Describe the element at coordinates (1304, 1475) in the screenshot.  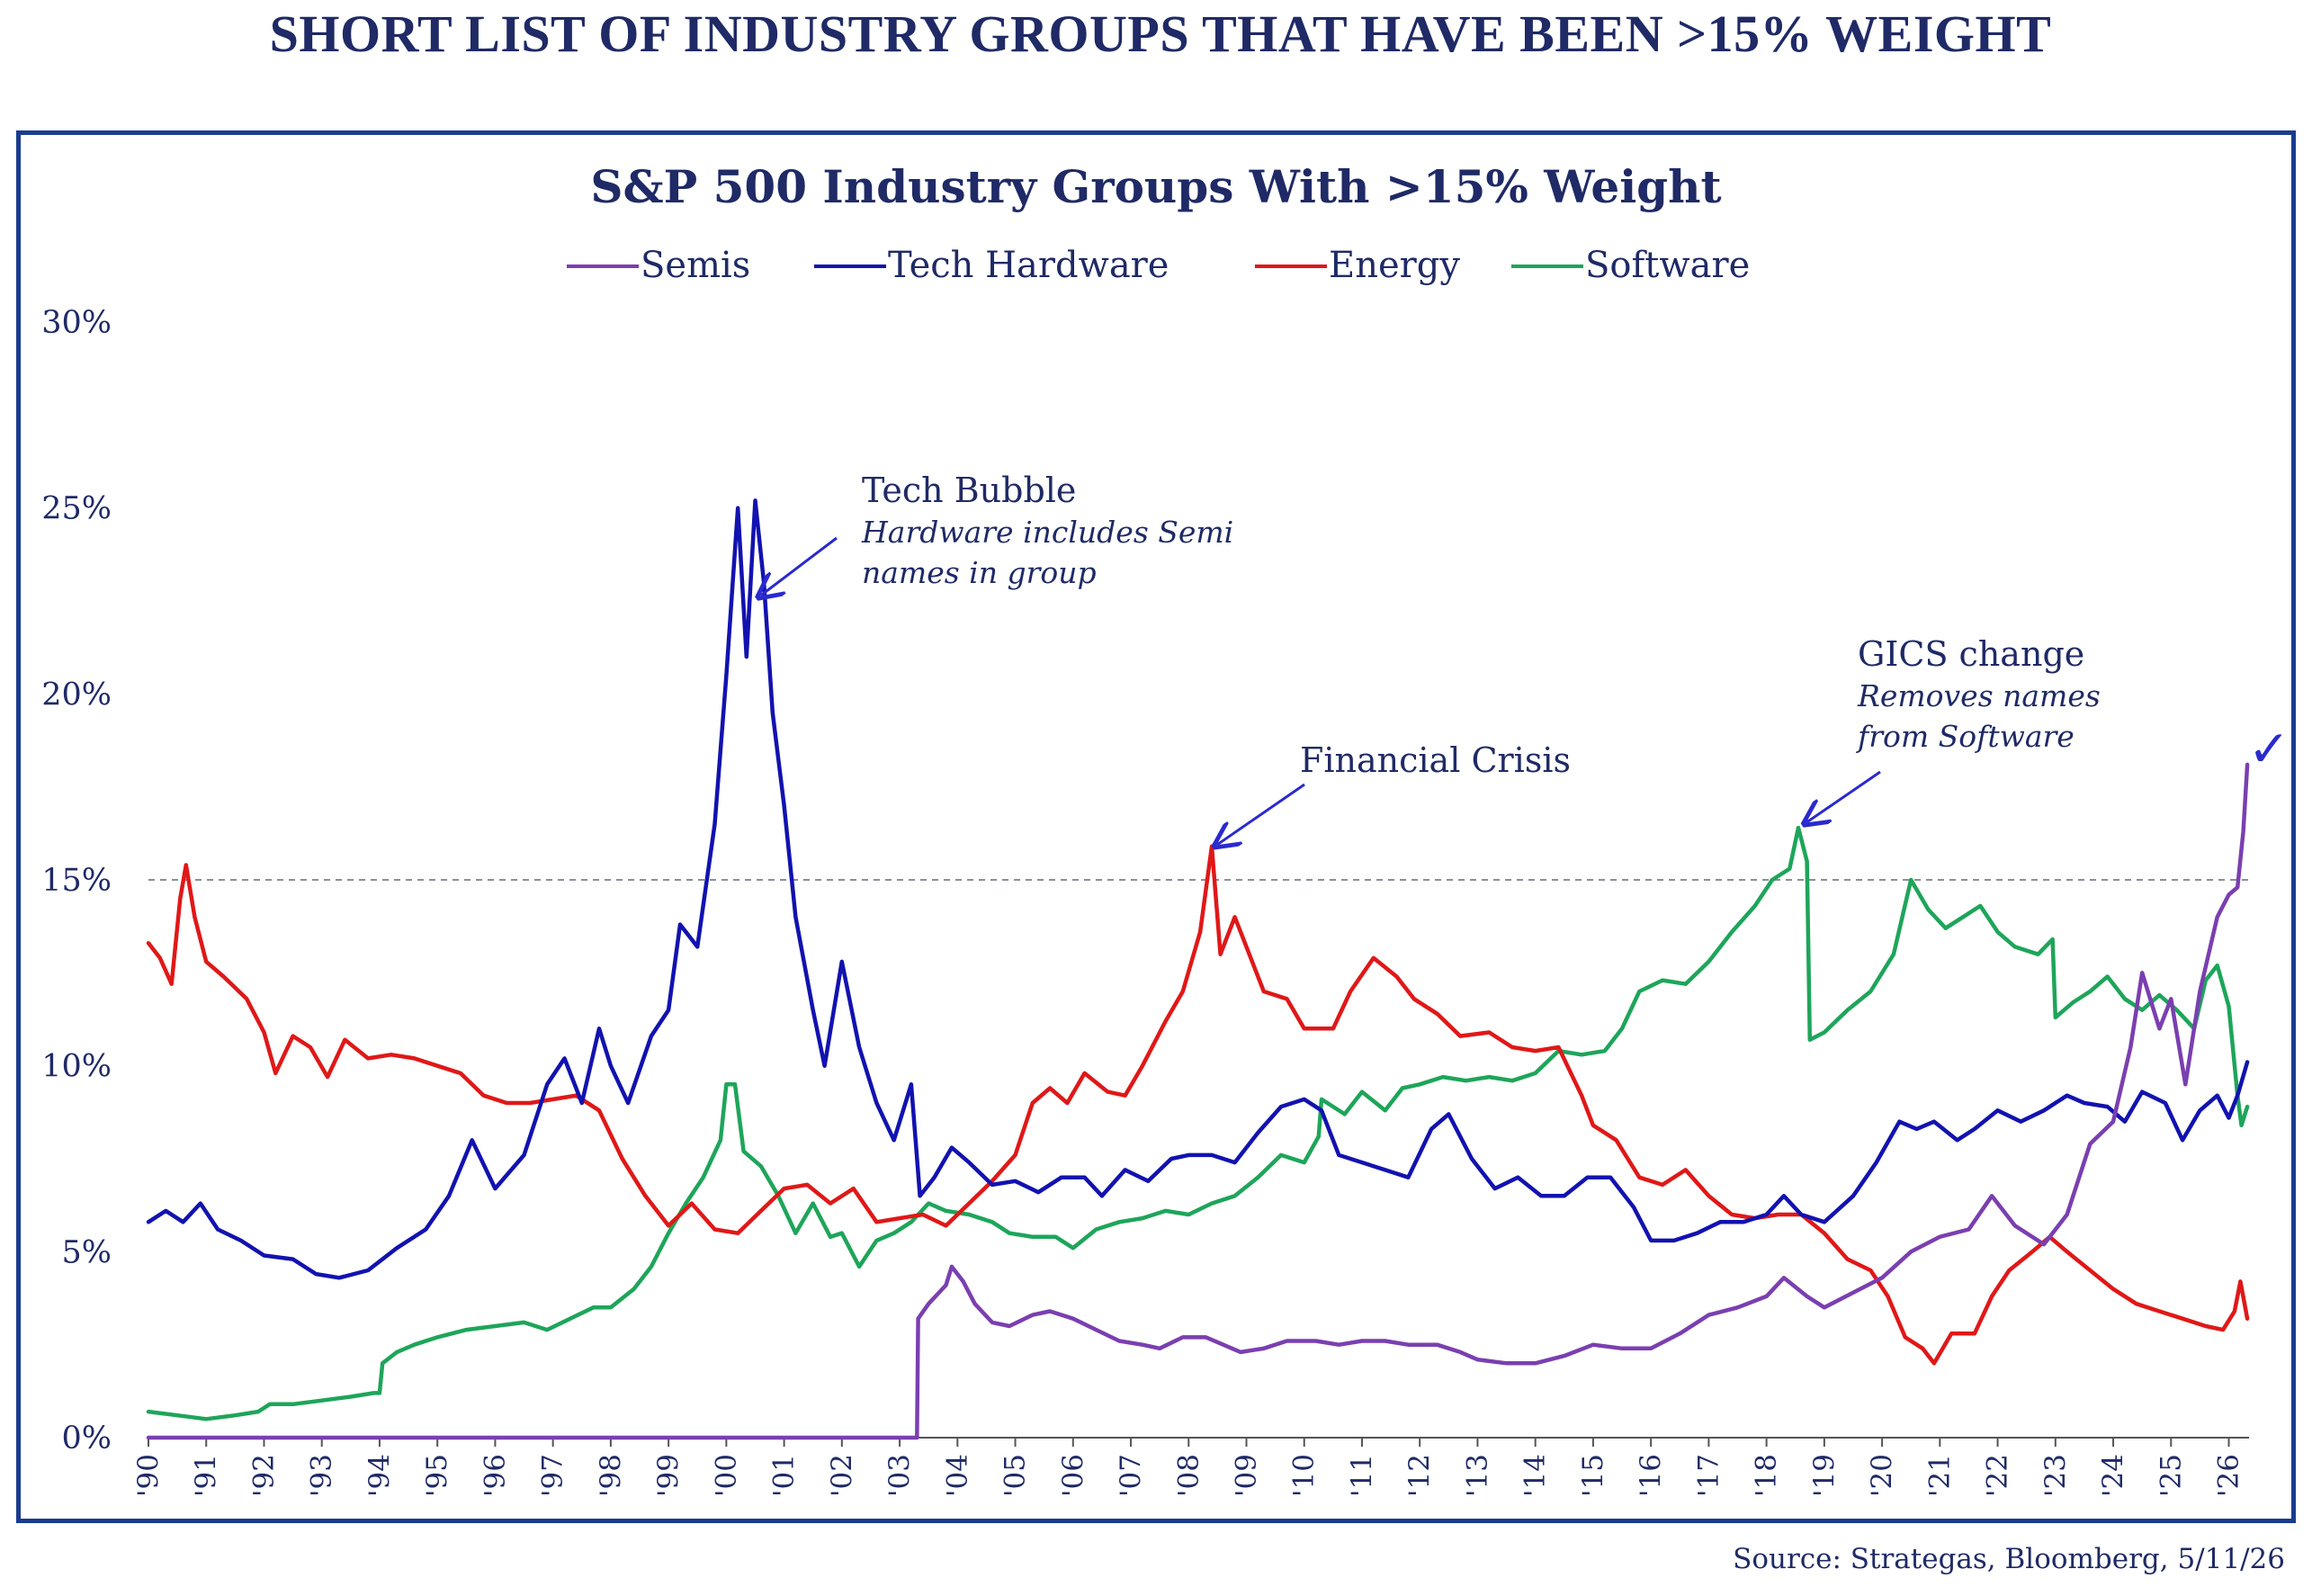
I see `x-tick-label: '10` at that location.